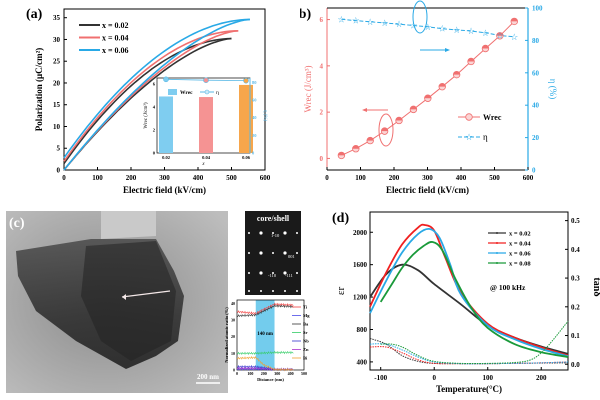  Describe the element at coordinates (305, 14) in the screenshot. I see `panel-label-b: (b)` at that location.